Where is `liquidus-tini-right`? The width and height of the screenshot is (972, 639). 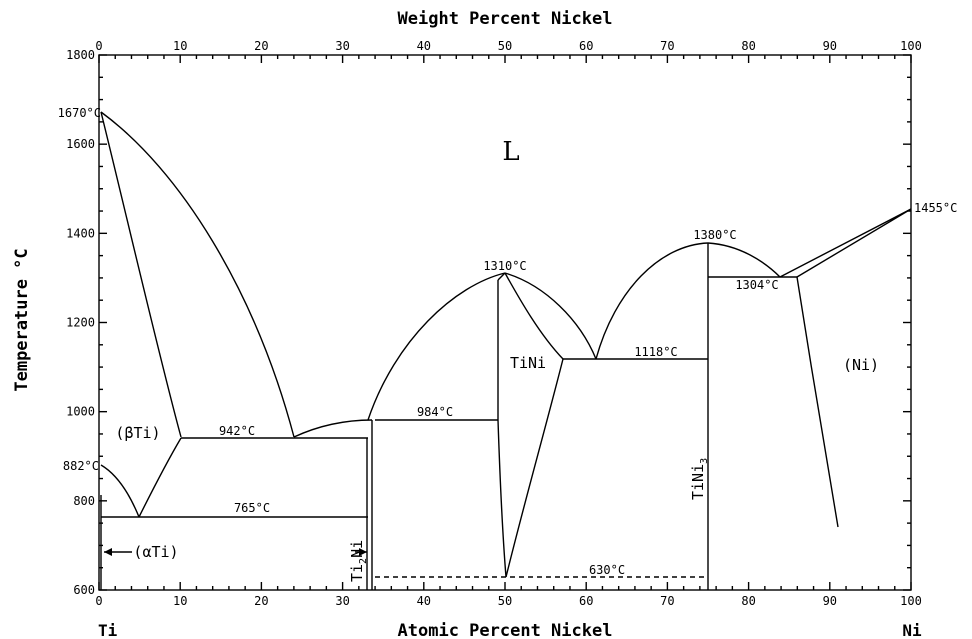 liquidus-tini-right is located at coordinates (550, 316).